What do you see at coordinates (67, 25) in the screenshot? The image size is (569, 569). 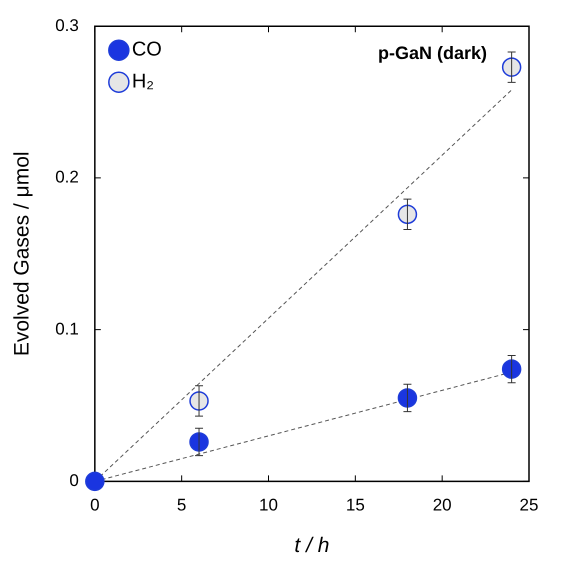 I see `y-tick-label: 0.3` at bounding box center [67, 25].